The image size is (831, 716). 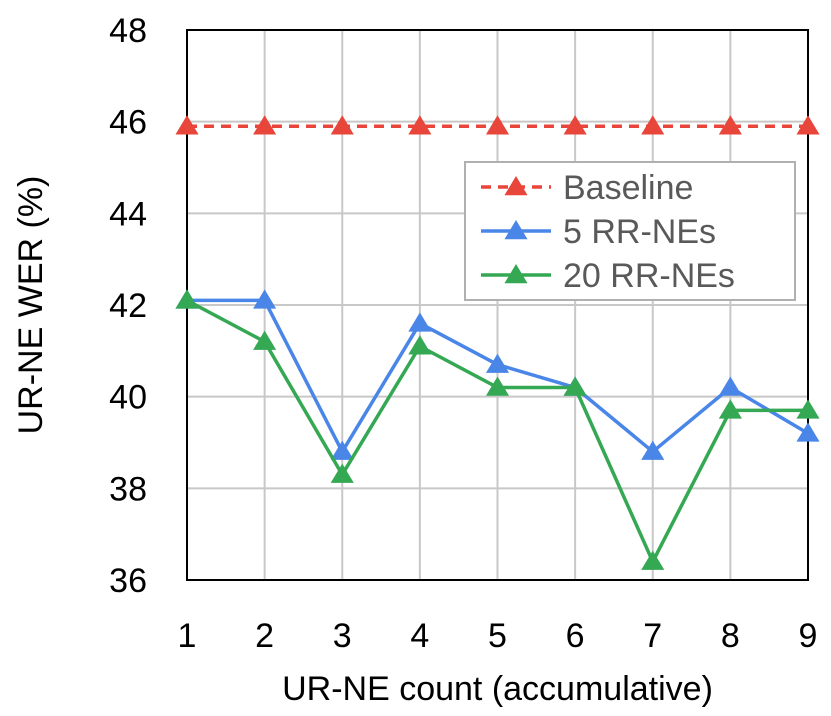 What do you see at coordinates (628, 188) in the screenshot?
I see `legend-label: Baseline` at bounding box center [628, 188].